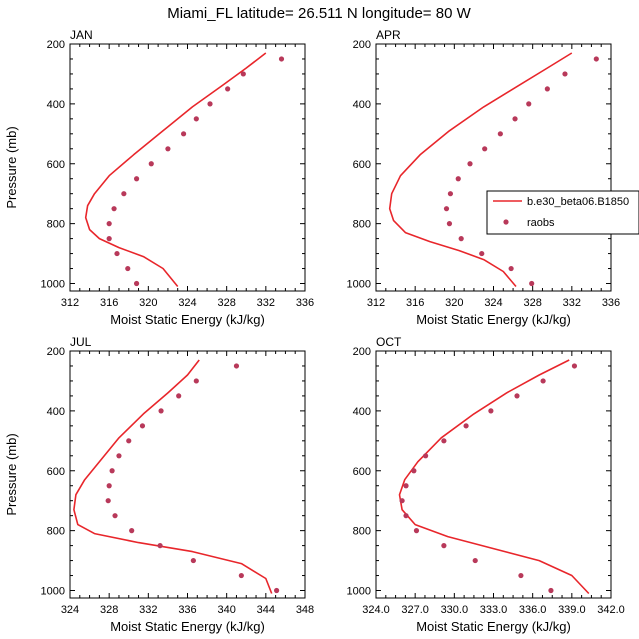  Describe the element at coordinates (70, 610) in the screenshot. I see `x-tick-label: 324` at that location.